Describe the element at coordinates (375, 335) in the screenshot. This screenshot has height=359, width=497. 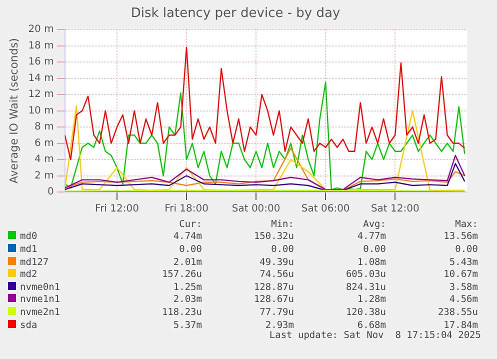
I see `text: Last update: Sat Nov 8 17:15:04 2025` at that location.